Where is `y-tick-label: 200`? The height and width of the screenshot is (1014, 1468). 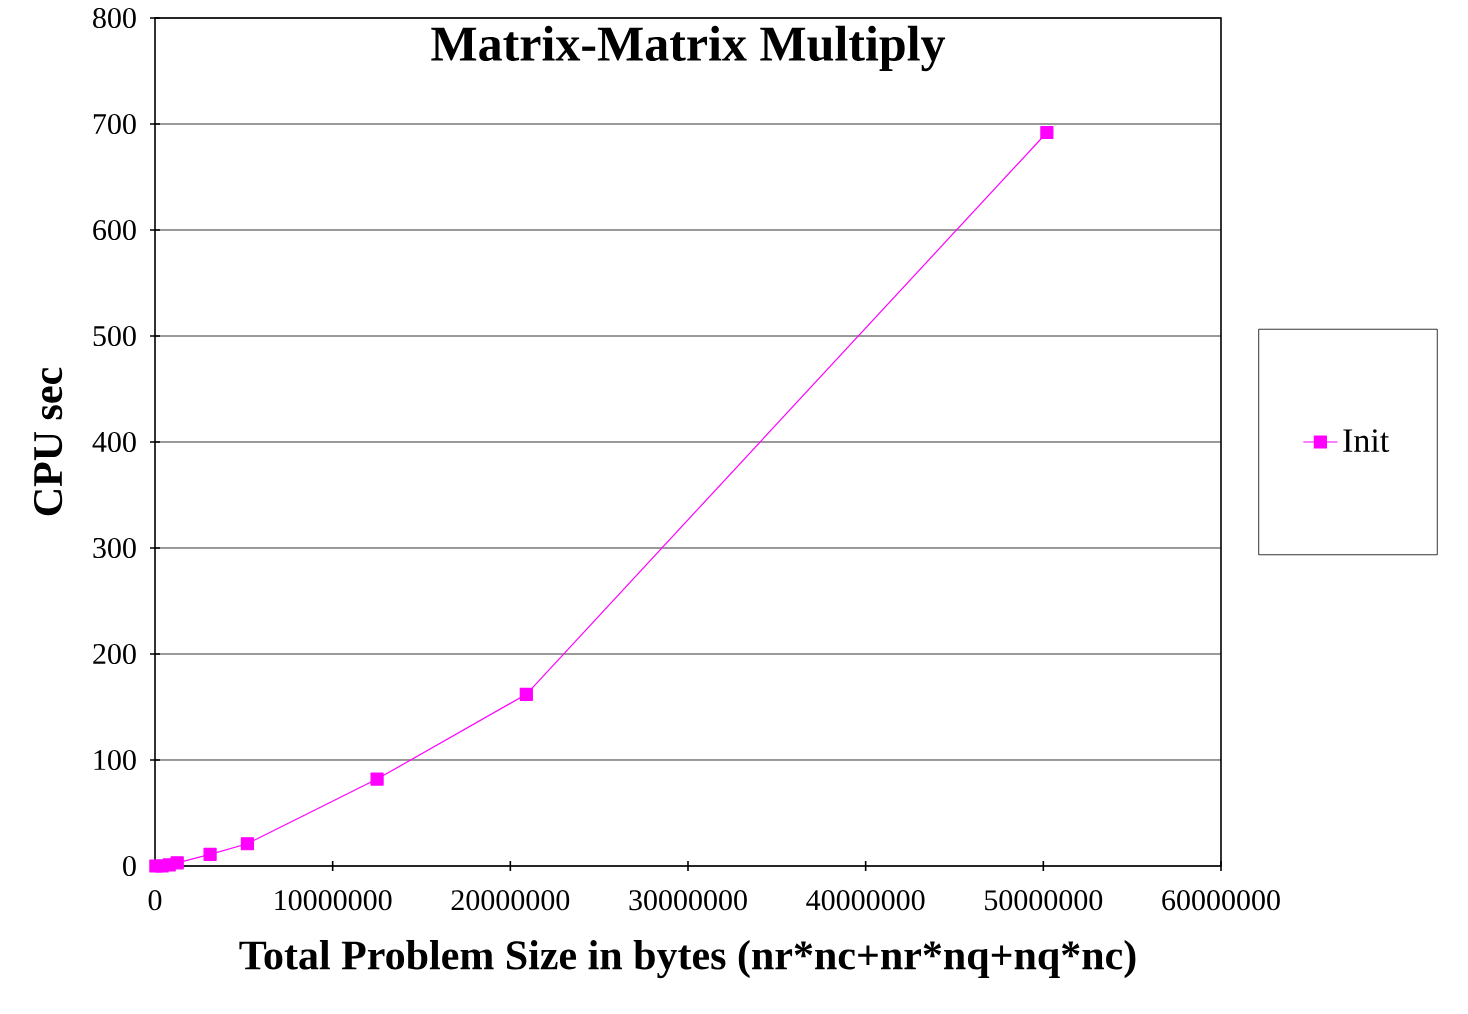 y-tick-label: 200 is located at coordinates (114, 654).